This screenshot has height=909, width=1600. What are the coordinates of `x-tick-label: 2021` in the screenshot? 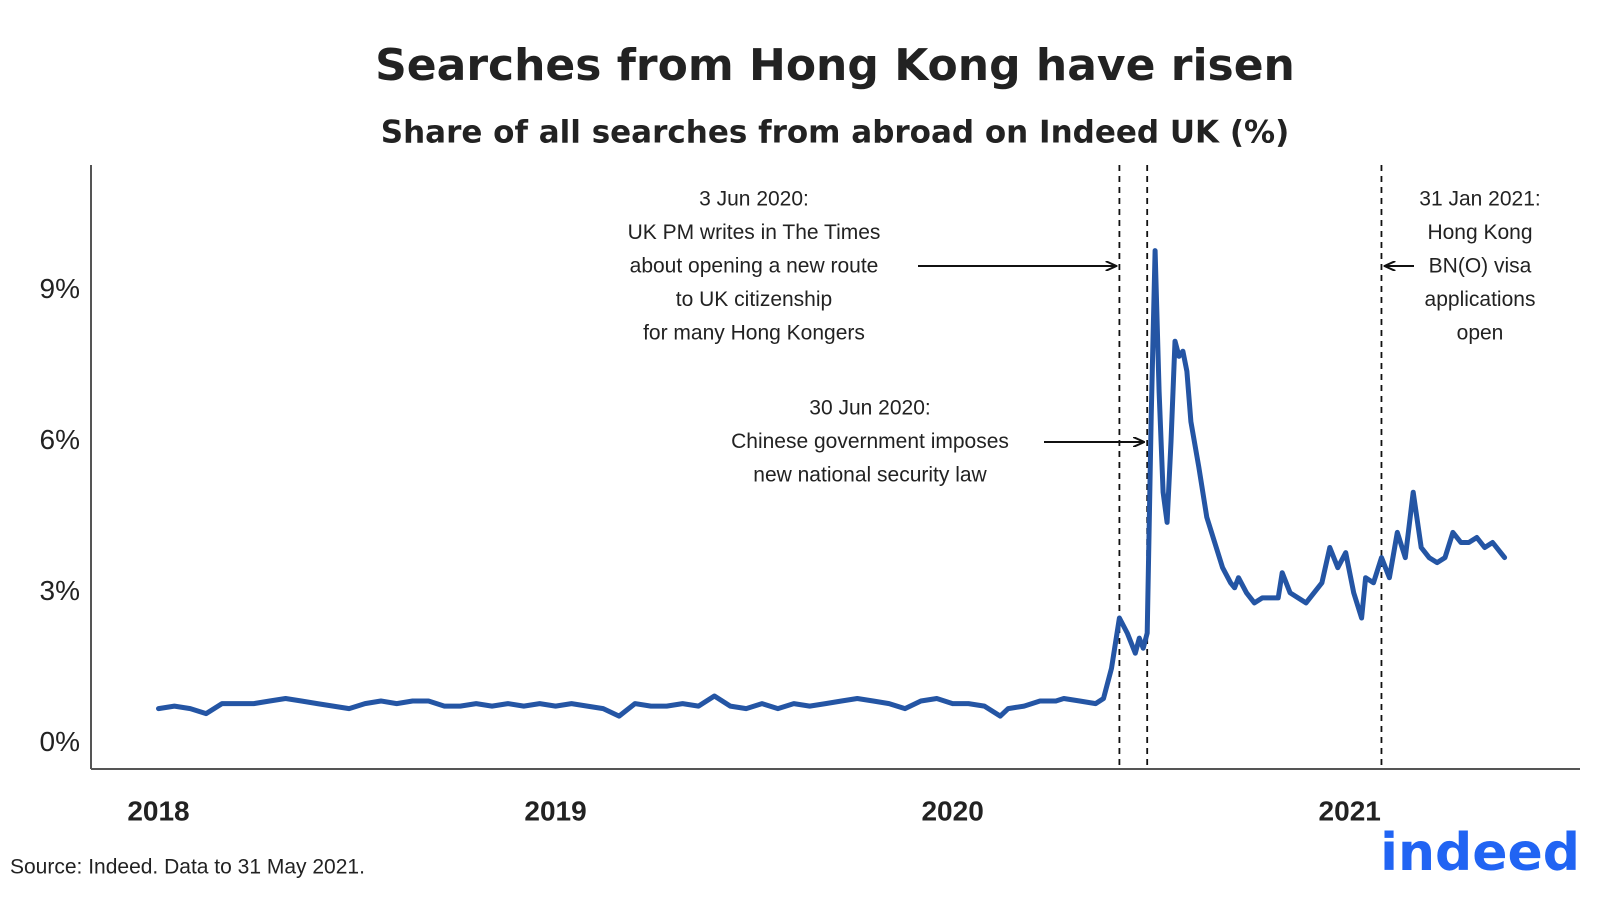 It's located at (1350, 810).